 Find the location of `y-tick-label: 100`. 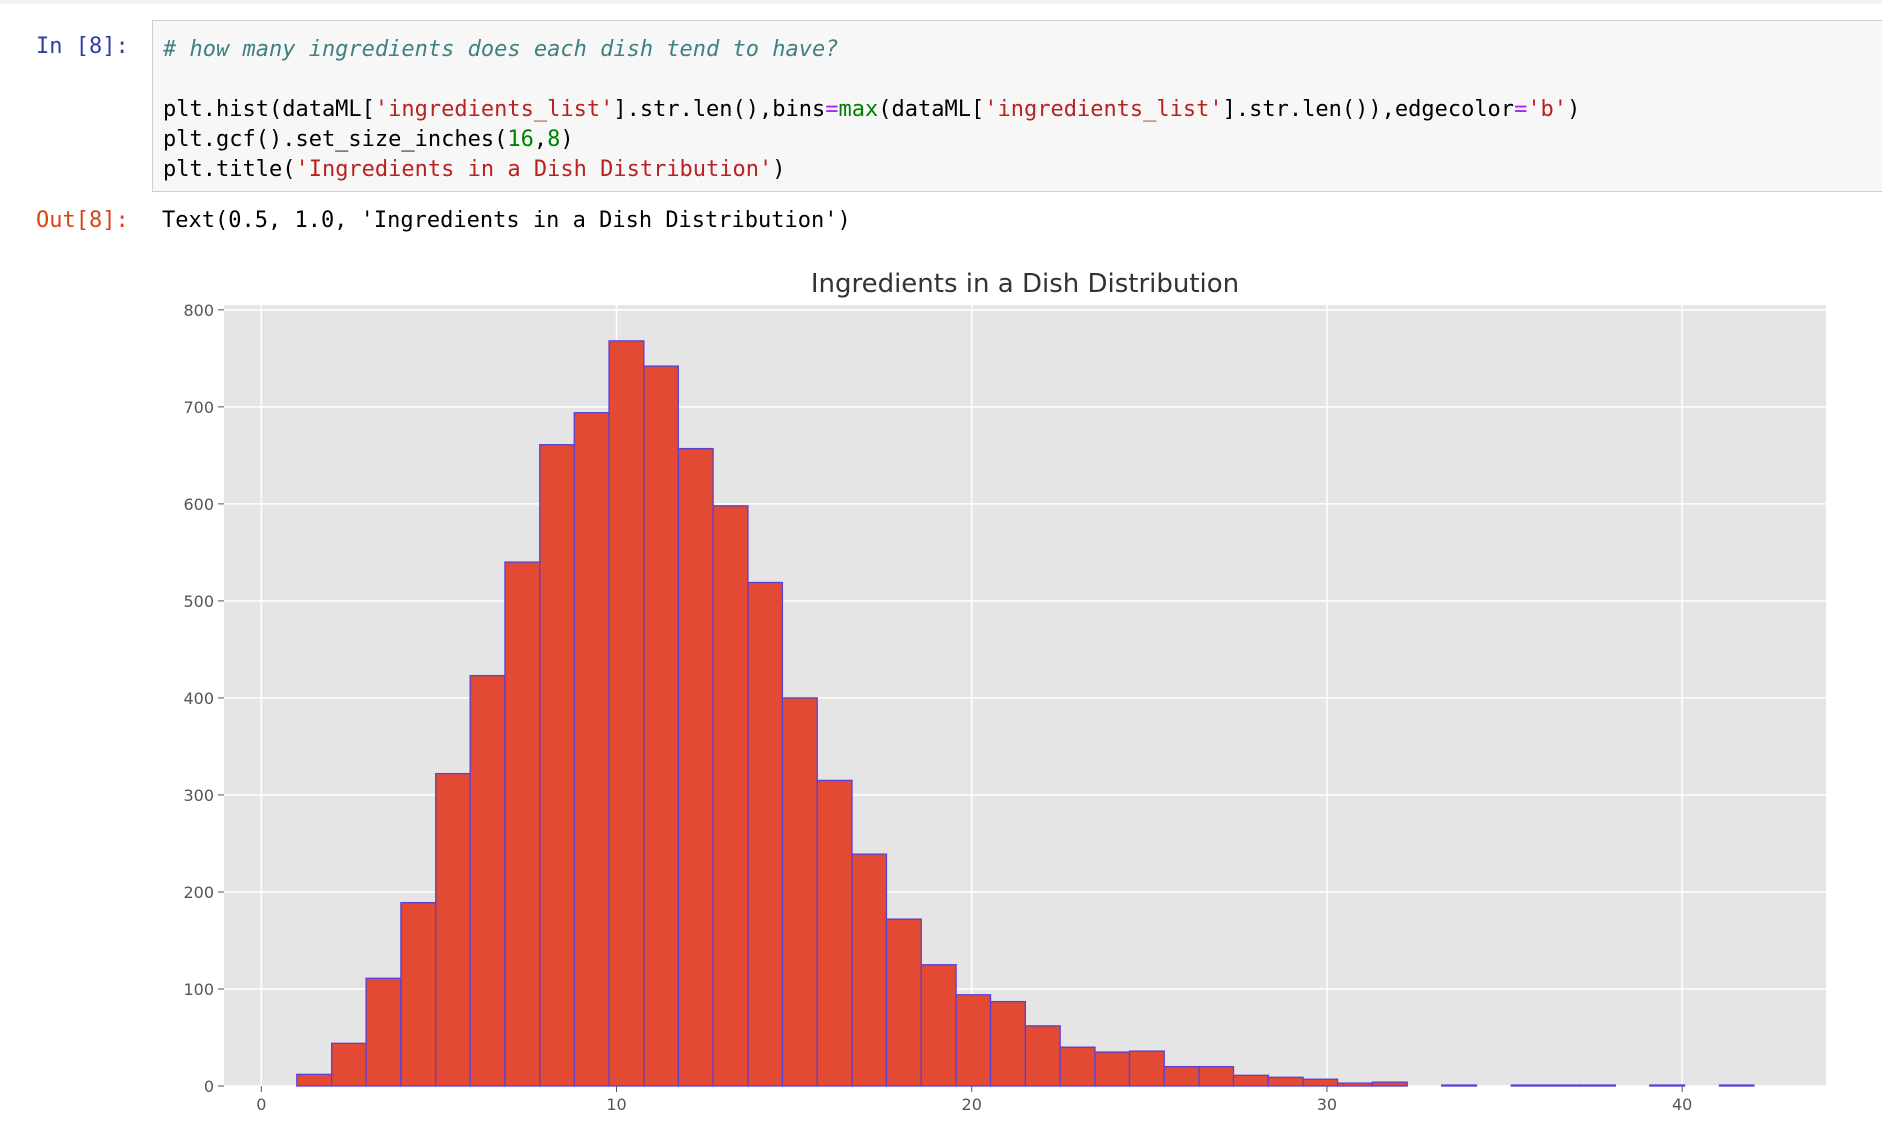

y-tick-label: 100 is located at coordinates (198, 989).